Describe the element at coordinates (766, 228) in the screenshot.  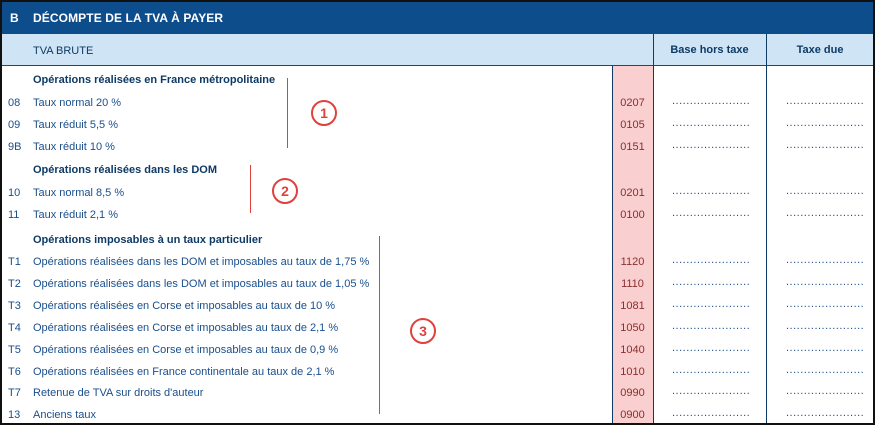
I see `divider-tax-left` at that location.